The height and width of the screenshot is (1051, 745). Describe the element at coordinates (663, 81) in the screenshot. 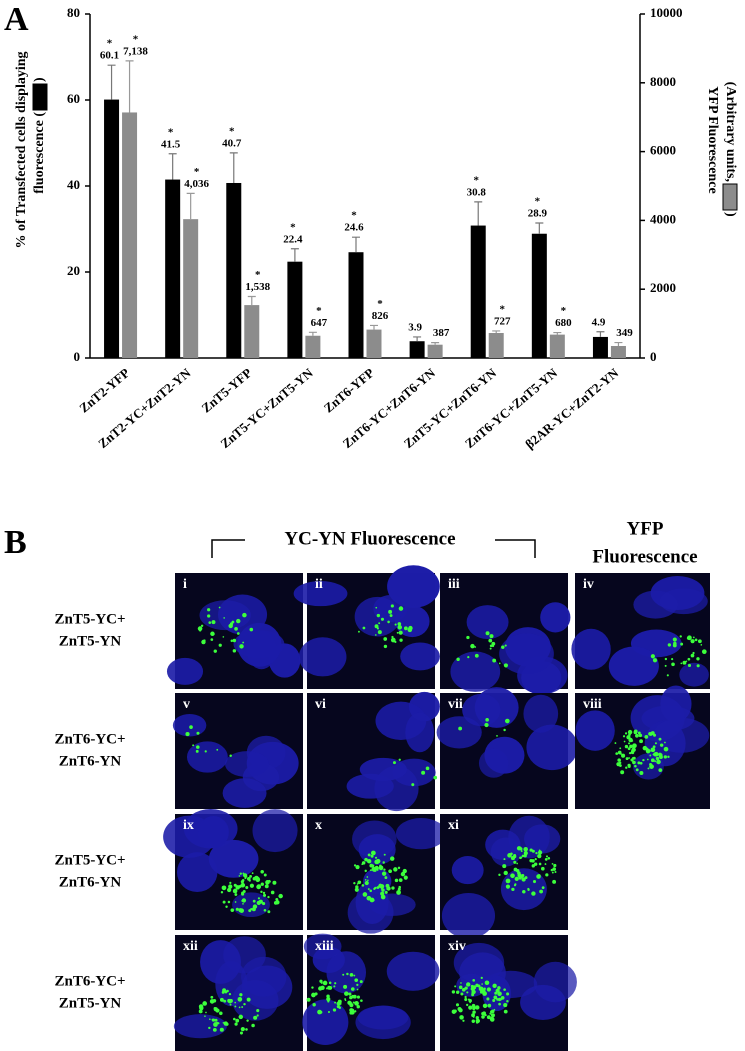

I see `y2-tick-label: 8000` at that location.